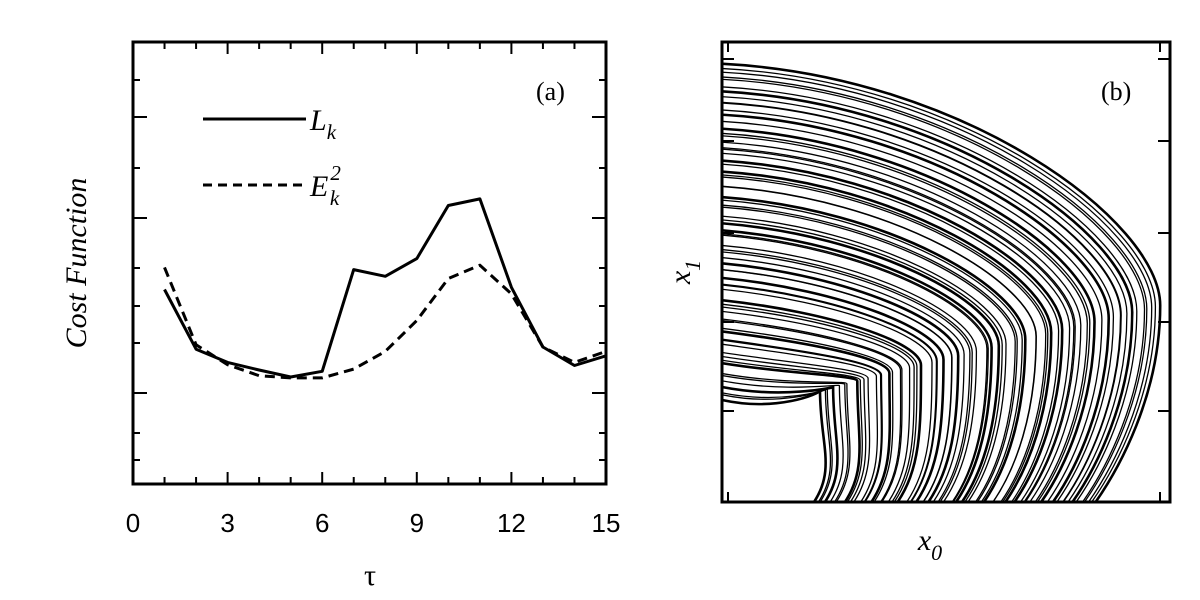 The image size is (1200, 600). What do you see at coordinates (692, 265) in the screenshot?
I see `panel-b-y-axis-label-subscript: 1` at bounding box center [692, 265].